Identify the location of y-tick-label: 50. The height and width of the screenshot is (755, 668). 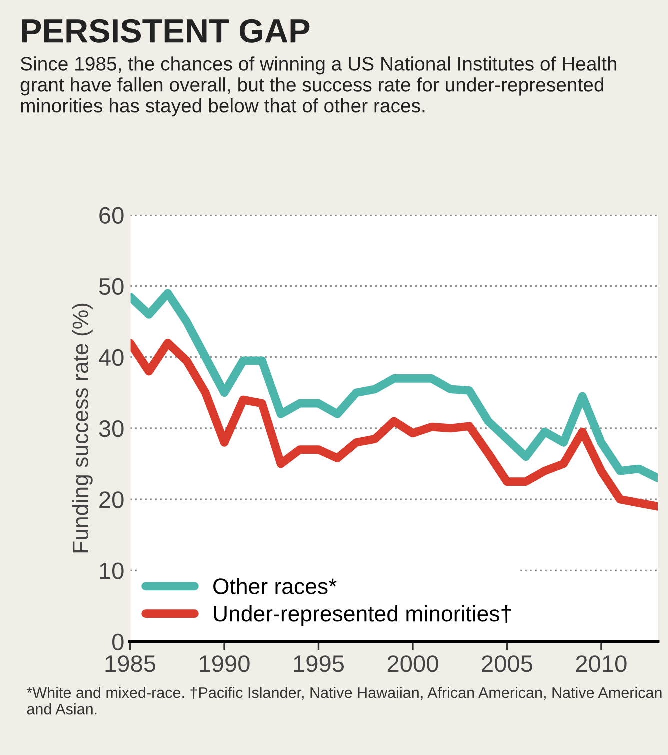
(111, 287).